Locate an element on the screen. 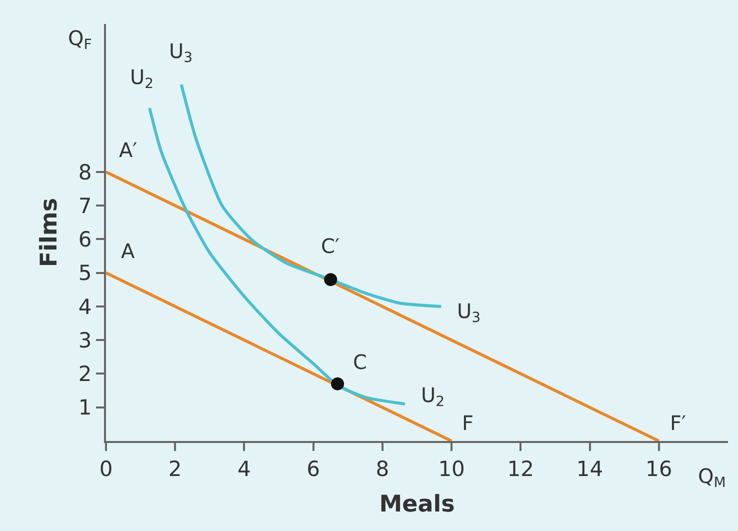 The height and width of the screenshot is (531, 738). x-tick-label: 14 is located at coordinates (590, 469).